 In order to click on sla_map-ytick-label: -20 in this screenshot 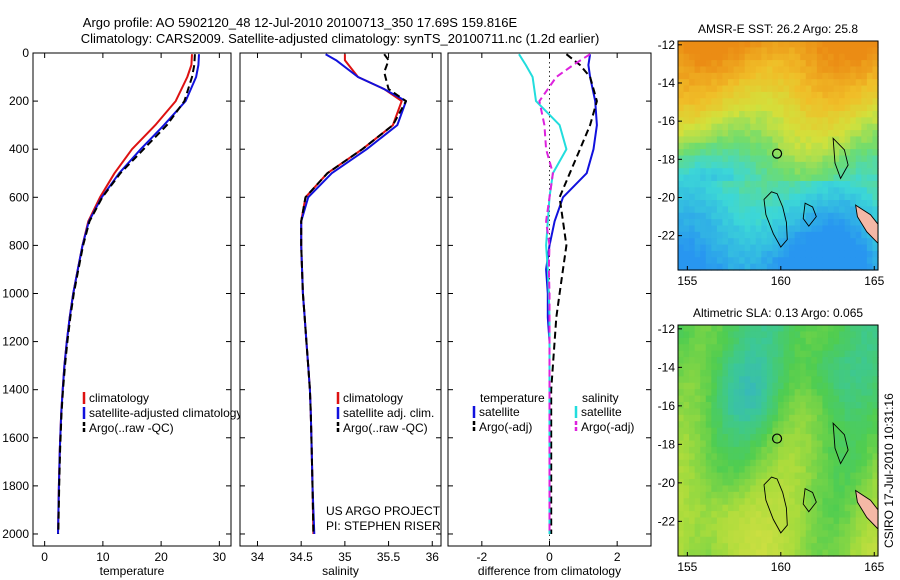, I will do `click(667, 483)`.